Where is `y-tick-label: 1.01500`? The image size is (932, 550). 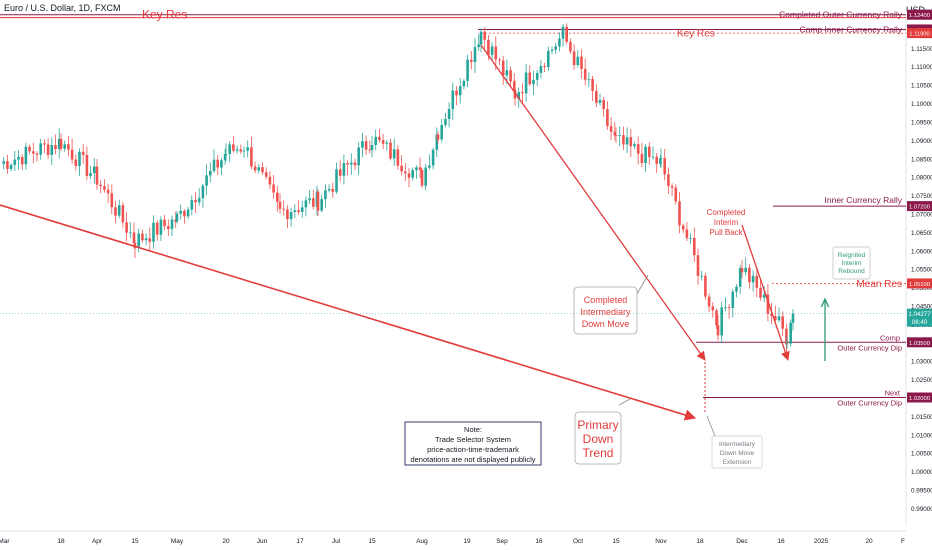 y-tick-label: 1.01500 is located at coordinates (921, 417).